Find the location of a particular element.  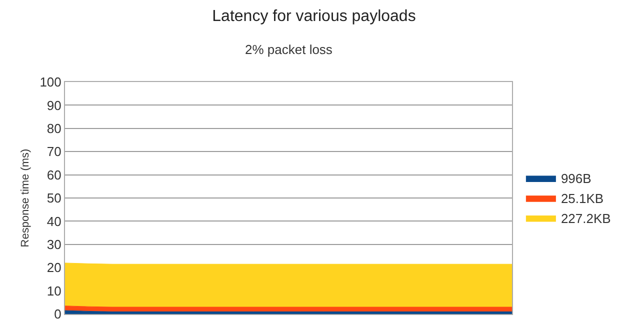

legend-label: 25.1KB is located at coordinates (582, 198).